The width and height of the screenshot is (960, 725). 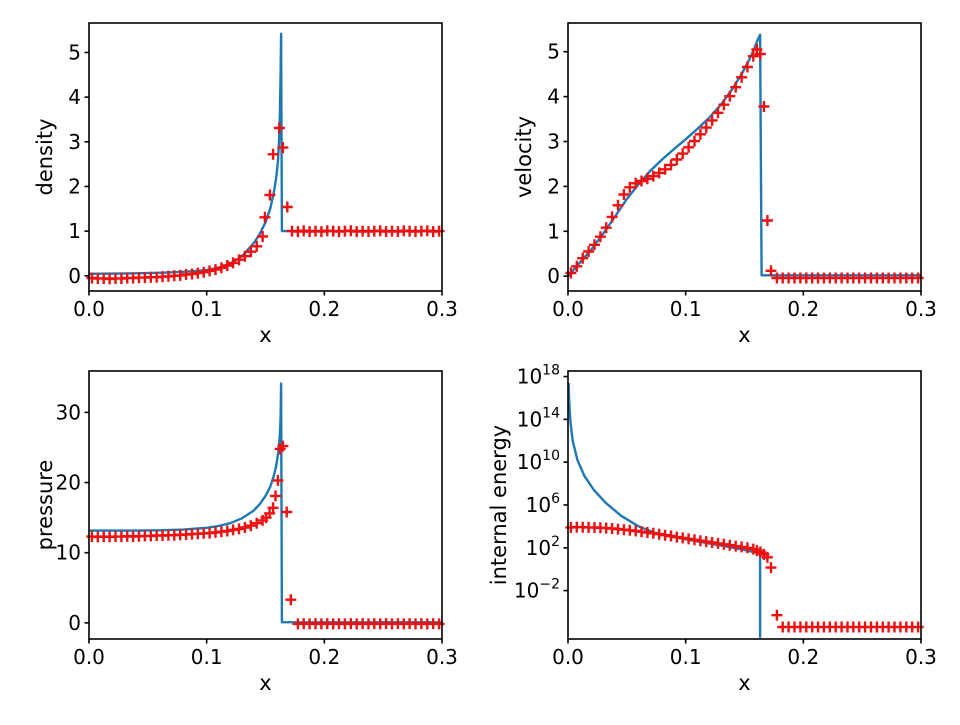 I want to click on velocity-xlabel: x, so click(x=744, y=335).